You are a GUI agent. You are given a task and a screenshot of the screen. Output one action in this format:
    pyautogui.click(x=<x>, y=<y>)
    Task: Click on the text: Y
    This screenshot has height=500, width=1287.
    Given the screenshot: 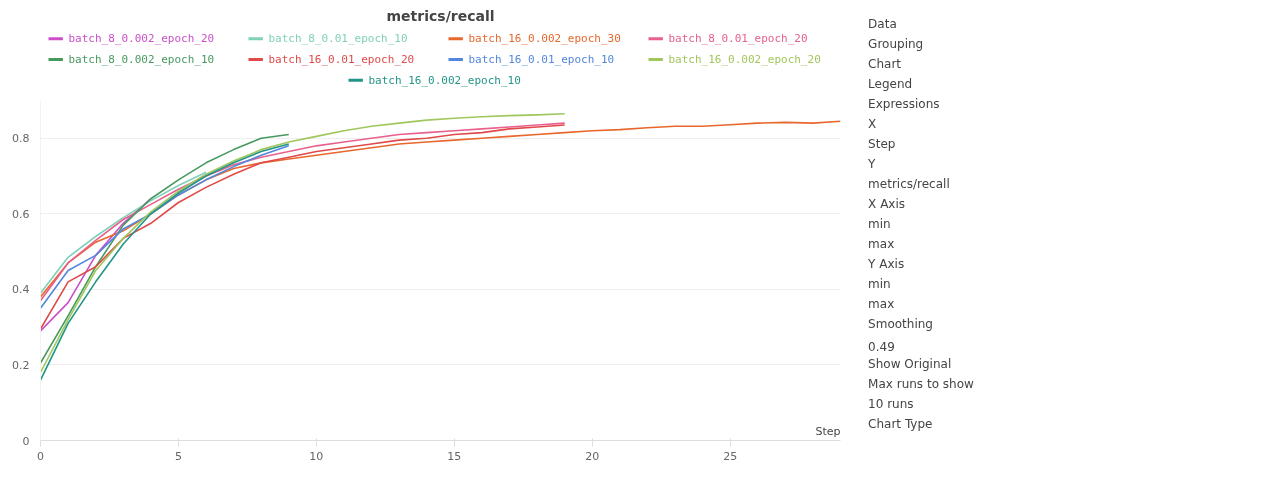 What is the action you would take?
    pyautogui.click(x=872, y=163)
    